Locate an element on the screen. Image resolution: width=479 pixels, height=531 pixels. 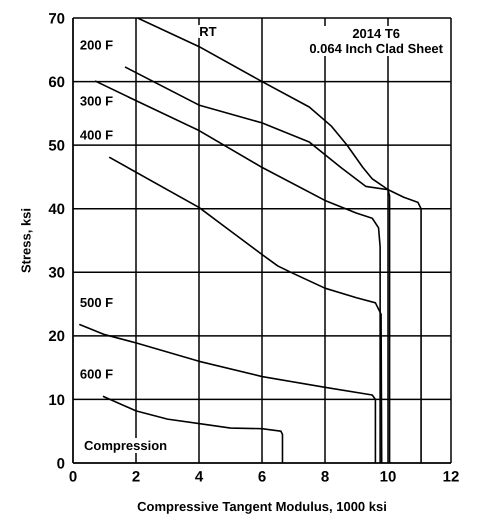
x-tick-label: 12 is located at coordinates (451, 477).